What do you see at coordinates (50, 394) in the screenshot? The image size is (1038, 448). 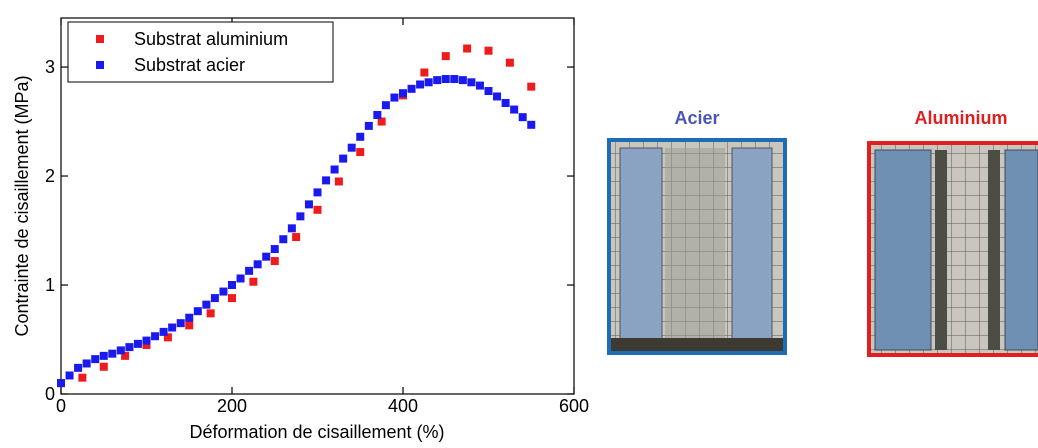 I see `y-tick-label: 0` at bounding box center [50, 394].